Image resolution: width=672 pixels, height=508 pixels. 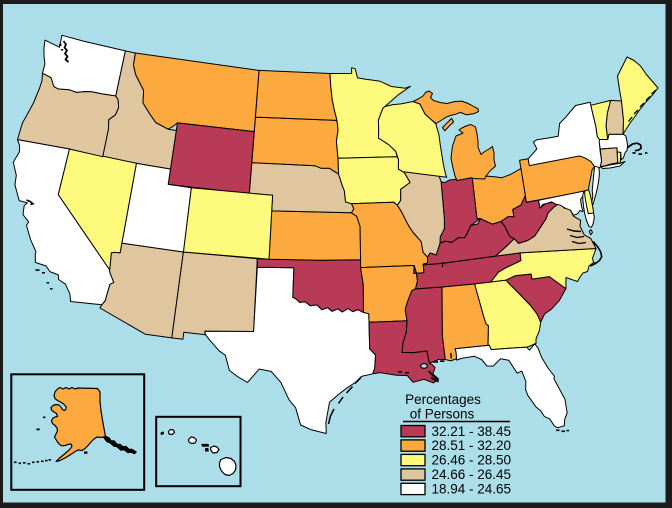 I want to click on svg-text: Percentages, so click(x=443, y=399).